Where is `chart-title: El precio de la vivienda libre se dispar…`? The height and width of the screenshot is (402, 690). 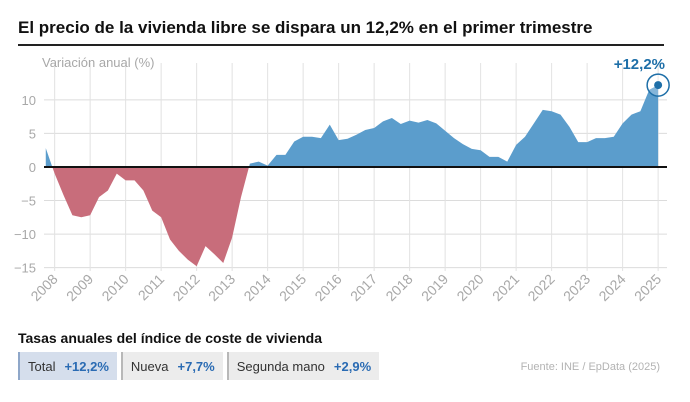
chart-title: El precio de la vivienda libre se dispar… is located at coordinates (305, 27).